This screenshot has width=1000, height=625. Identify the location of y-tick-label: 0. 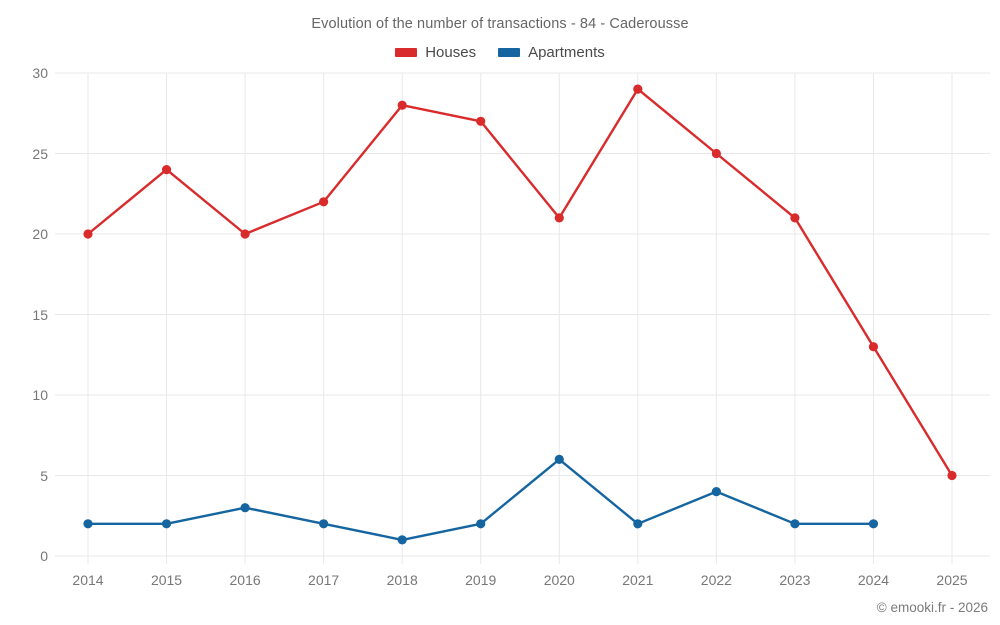
(44, 556).